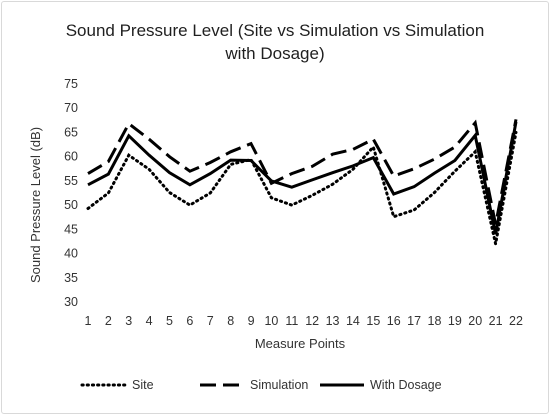 This screenshot has width=550, height=415. Describe the element at coordinates (251, 321) in the screenshot. I see `x-tick-label: 9` at that location.